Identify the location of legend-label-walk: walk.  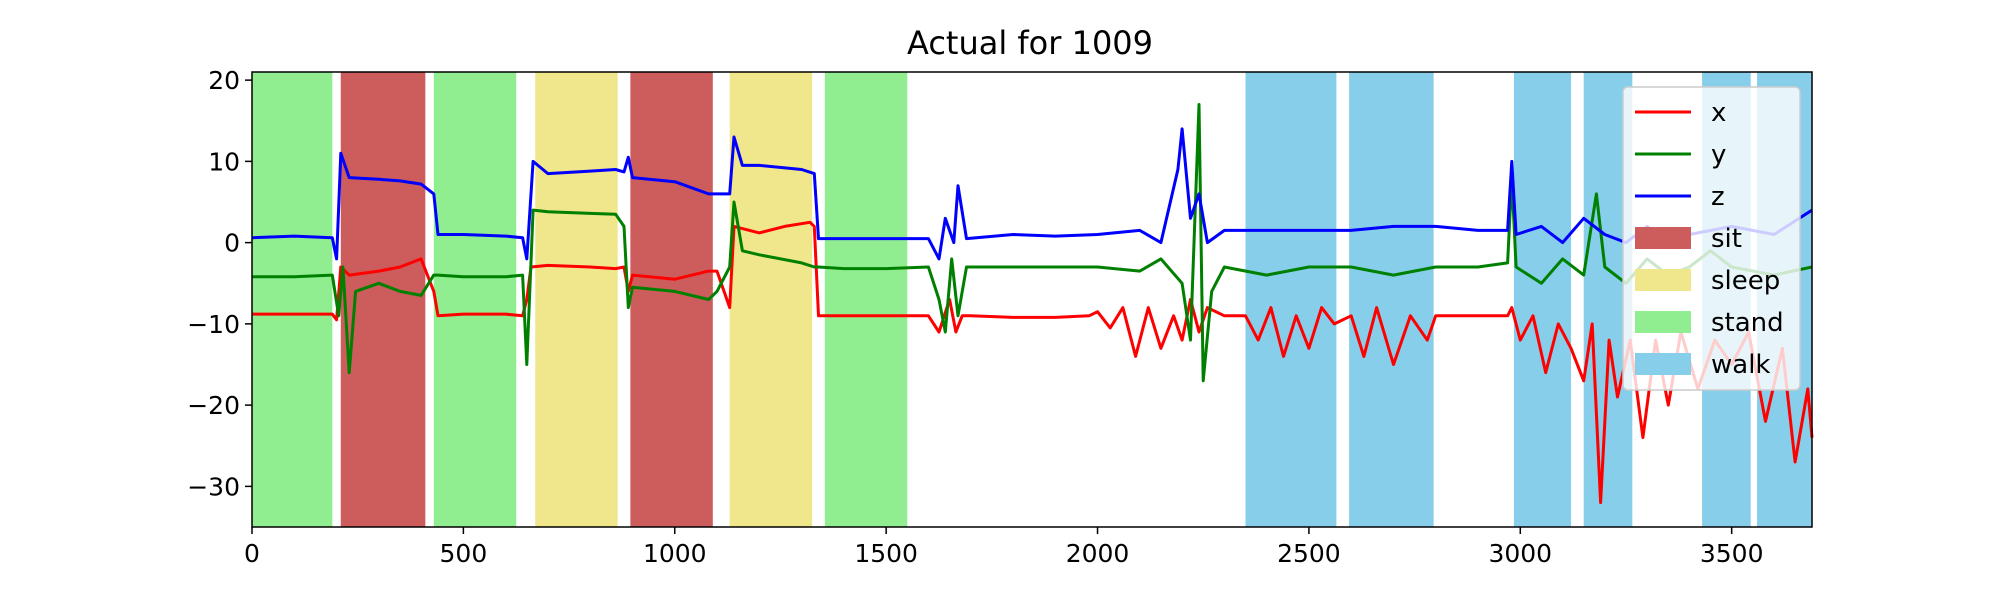
(1740, 365).